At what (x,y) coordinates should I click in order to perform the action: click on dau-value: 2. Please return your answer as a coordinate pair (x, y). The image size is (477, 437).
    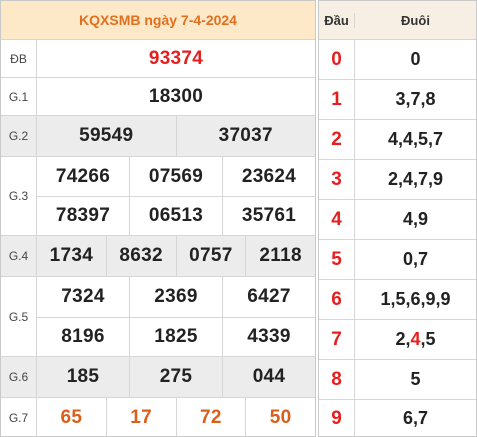
    Looking at the image, I should click on (337, 139).